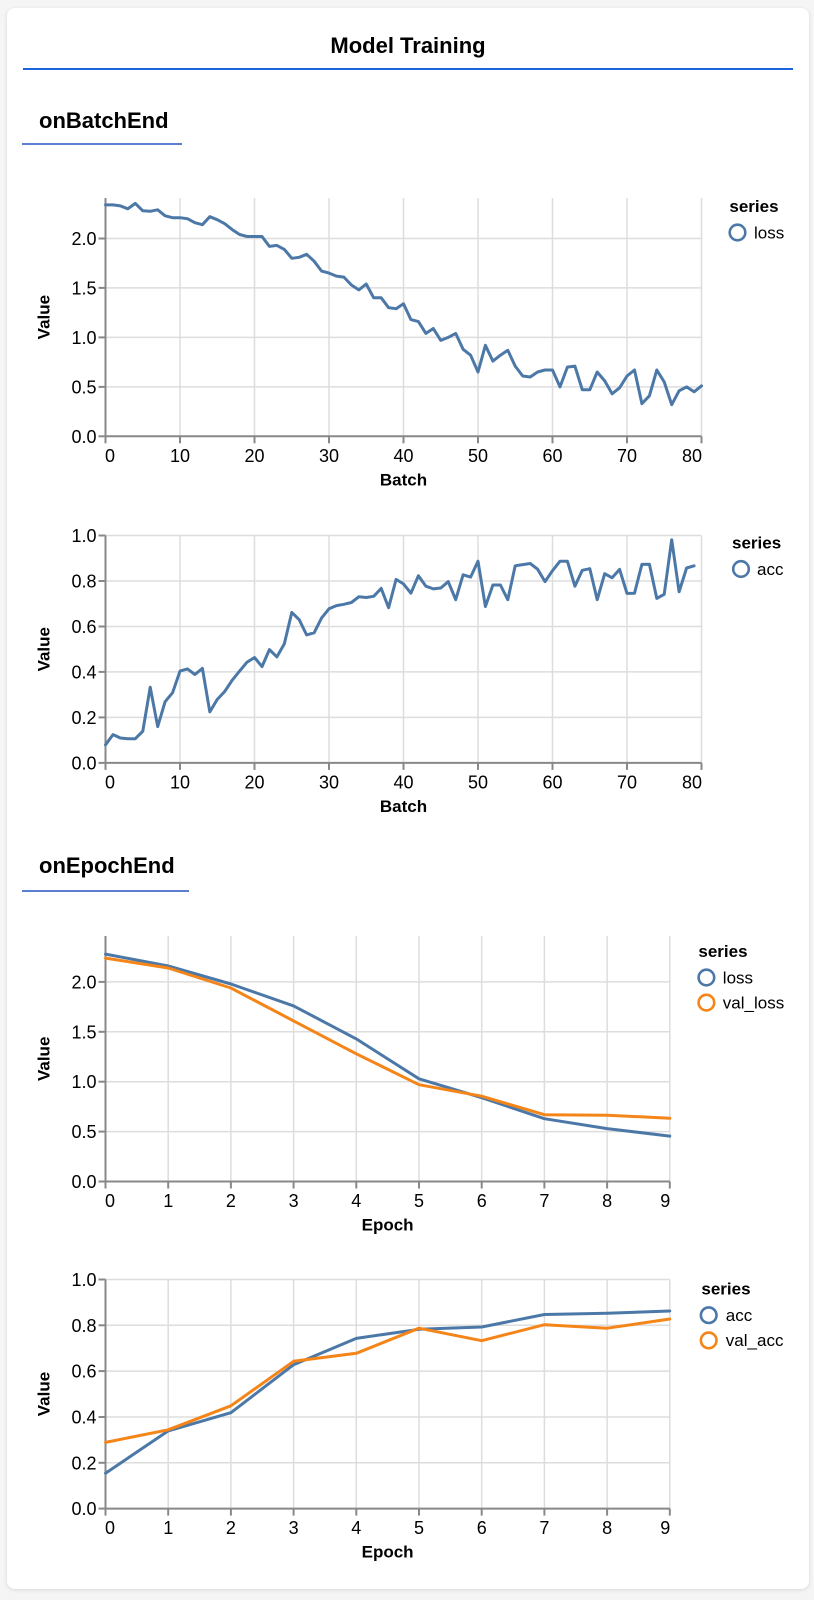 The width and height of the screenshot is (814, 1600). What do you see at coordinates (755, 1340) in the screenshot?
I see `svg-text: val_acc` at bounding box center [755, 1340].